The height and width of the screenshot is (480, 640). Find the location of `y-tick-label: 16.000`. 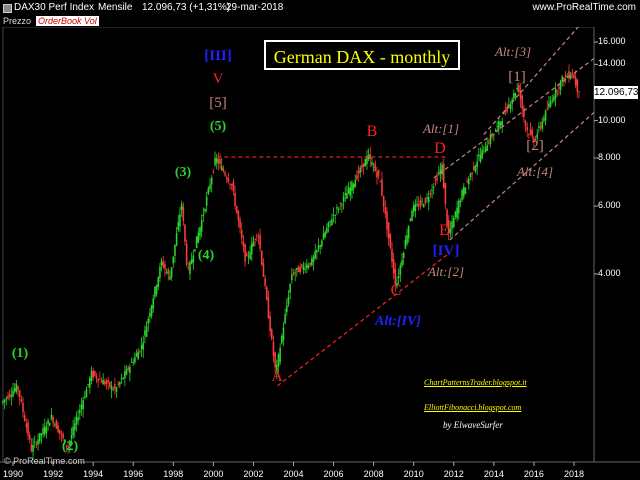

y-tick-label: 16.000 is located at coordinates (612, 40).